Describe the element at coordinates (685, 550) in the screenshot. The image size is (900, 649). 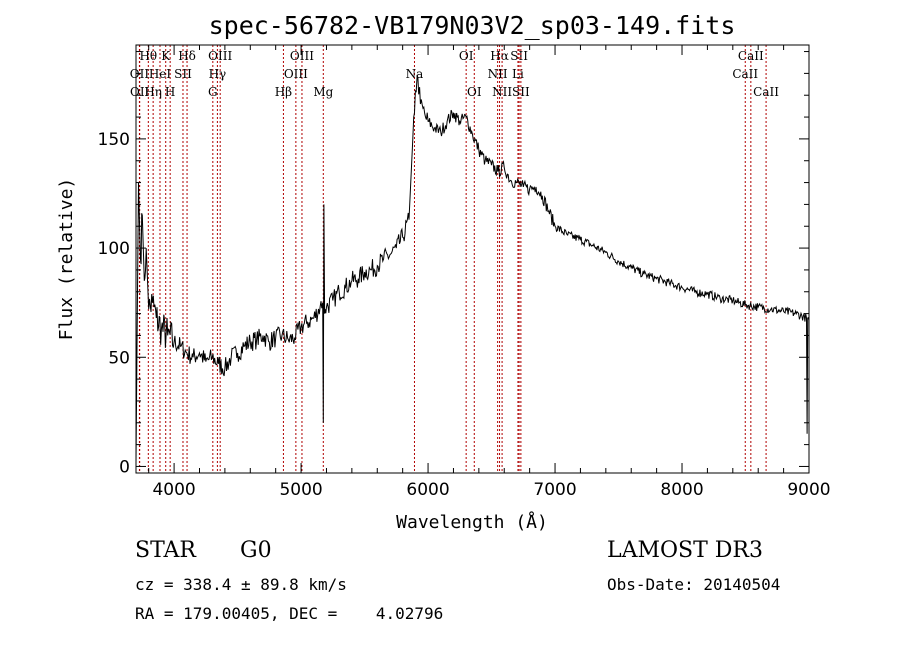
I see `survey-label: LAMOST DR3` at that location.